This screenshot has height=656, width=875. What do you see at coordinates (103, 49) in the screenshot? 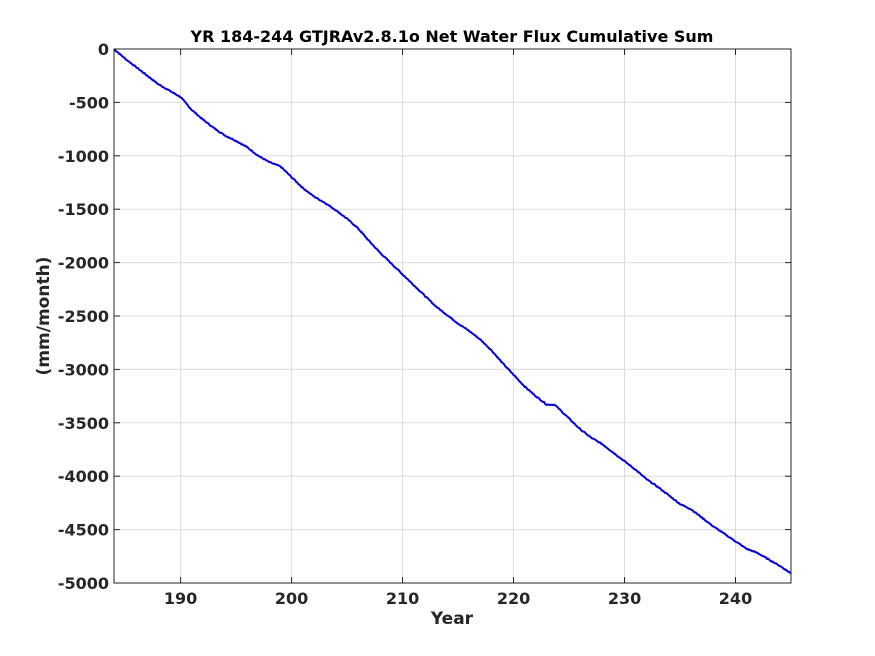
I see `y-tick-label: 0` at bounding box center [103, 49].